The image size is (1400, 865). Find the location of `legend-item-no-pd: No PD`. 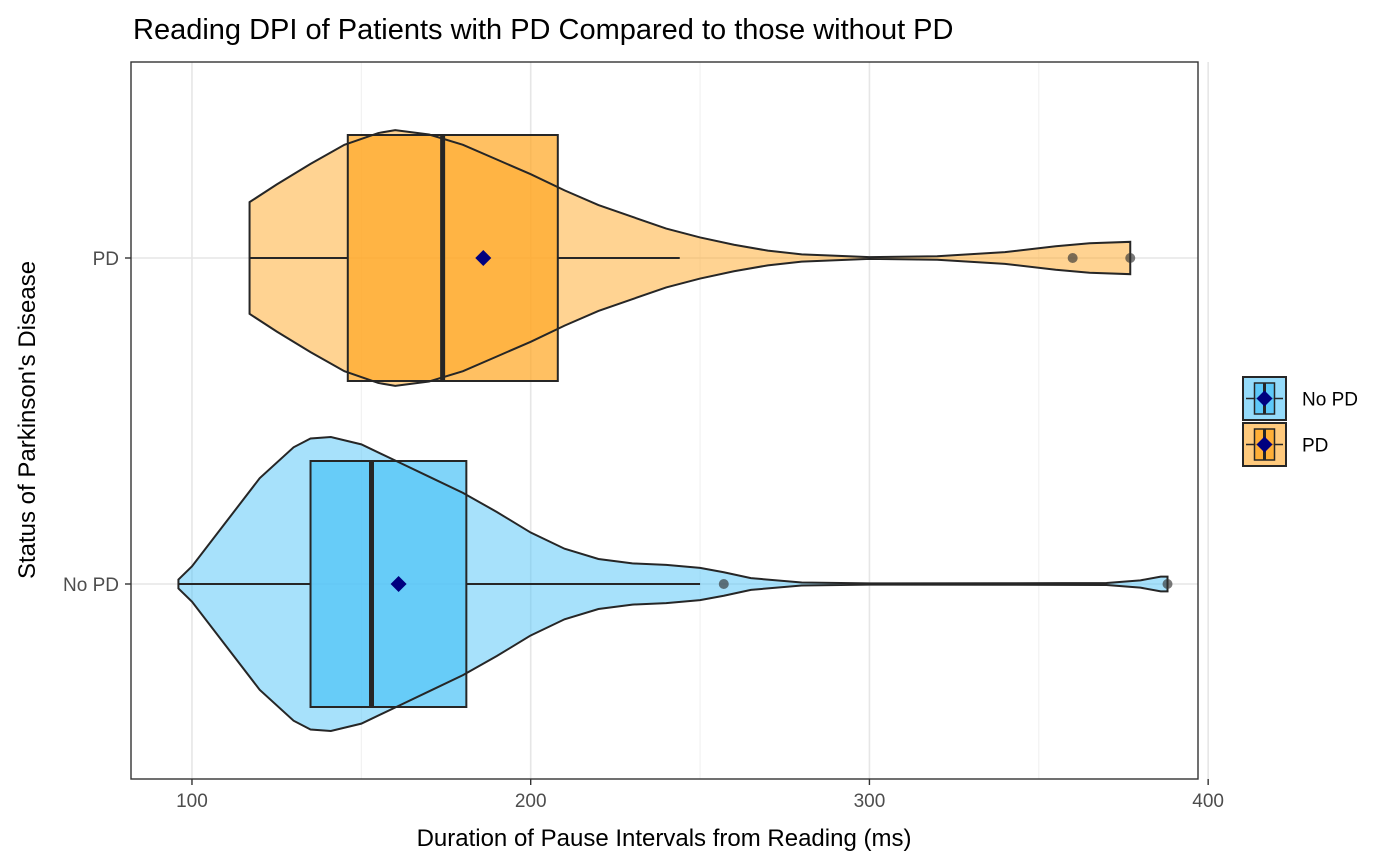

legend-item-no-pd: No PD is located at coordinates (1300, 398).